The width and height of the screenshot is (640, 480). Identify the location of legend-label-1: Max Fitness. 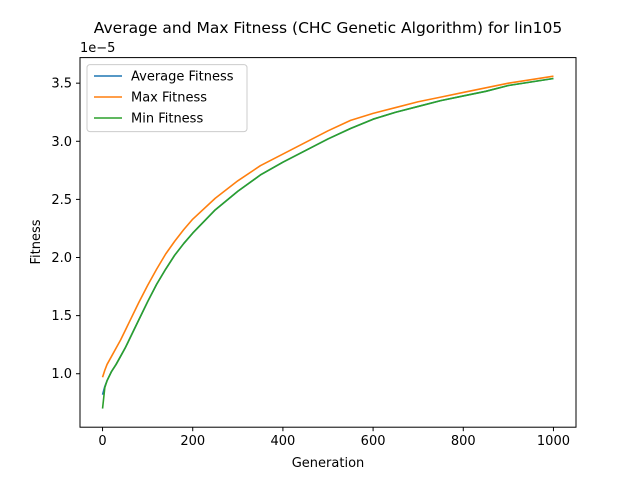
(169, 98).